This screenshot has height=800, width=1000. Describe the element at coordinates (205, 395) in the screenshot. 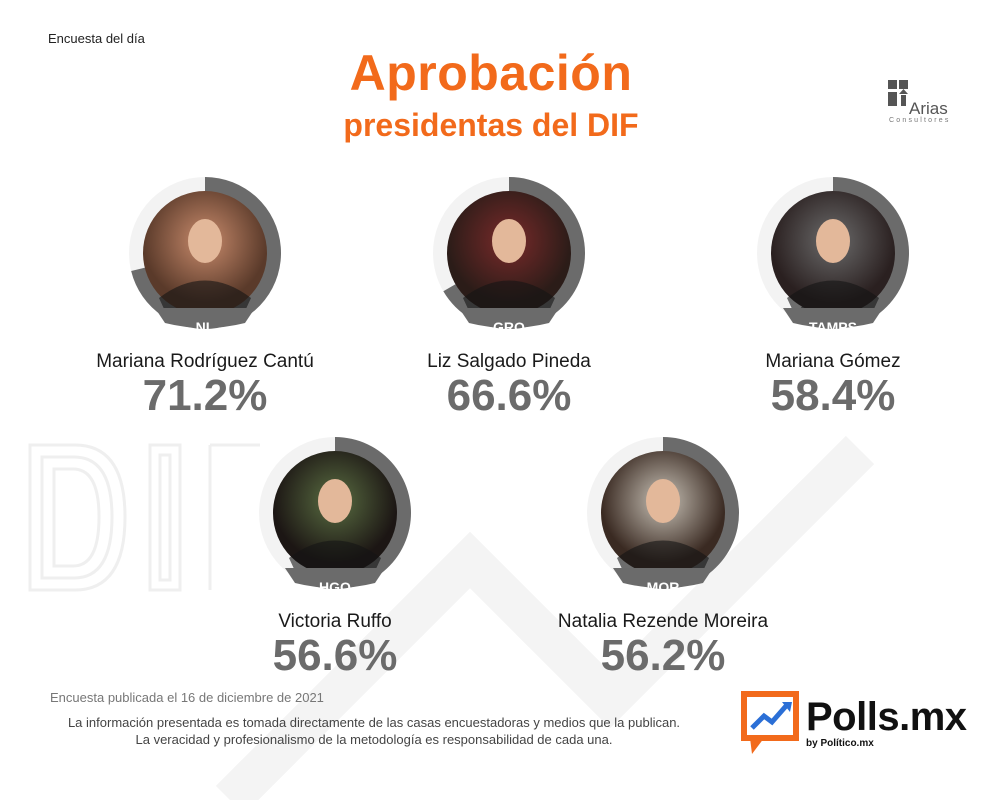

I see `approval-value: 71.2%` at that location.